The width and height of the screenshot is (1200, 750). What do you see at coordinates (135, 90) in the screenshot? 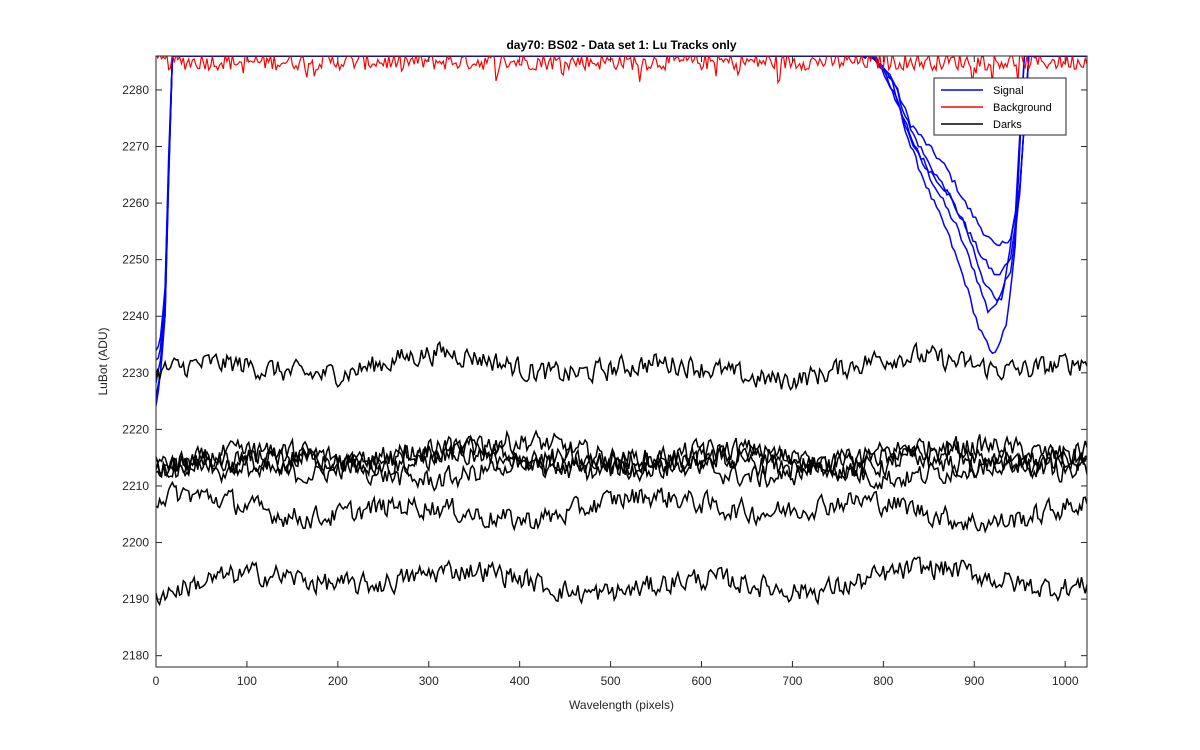
I see `y-tick-label: 2280` at bounding box center [135, 90].